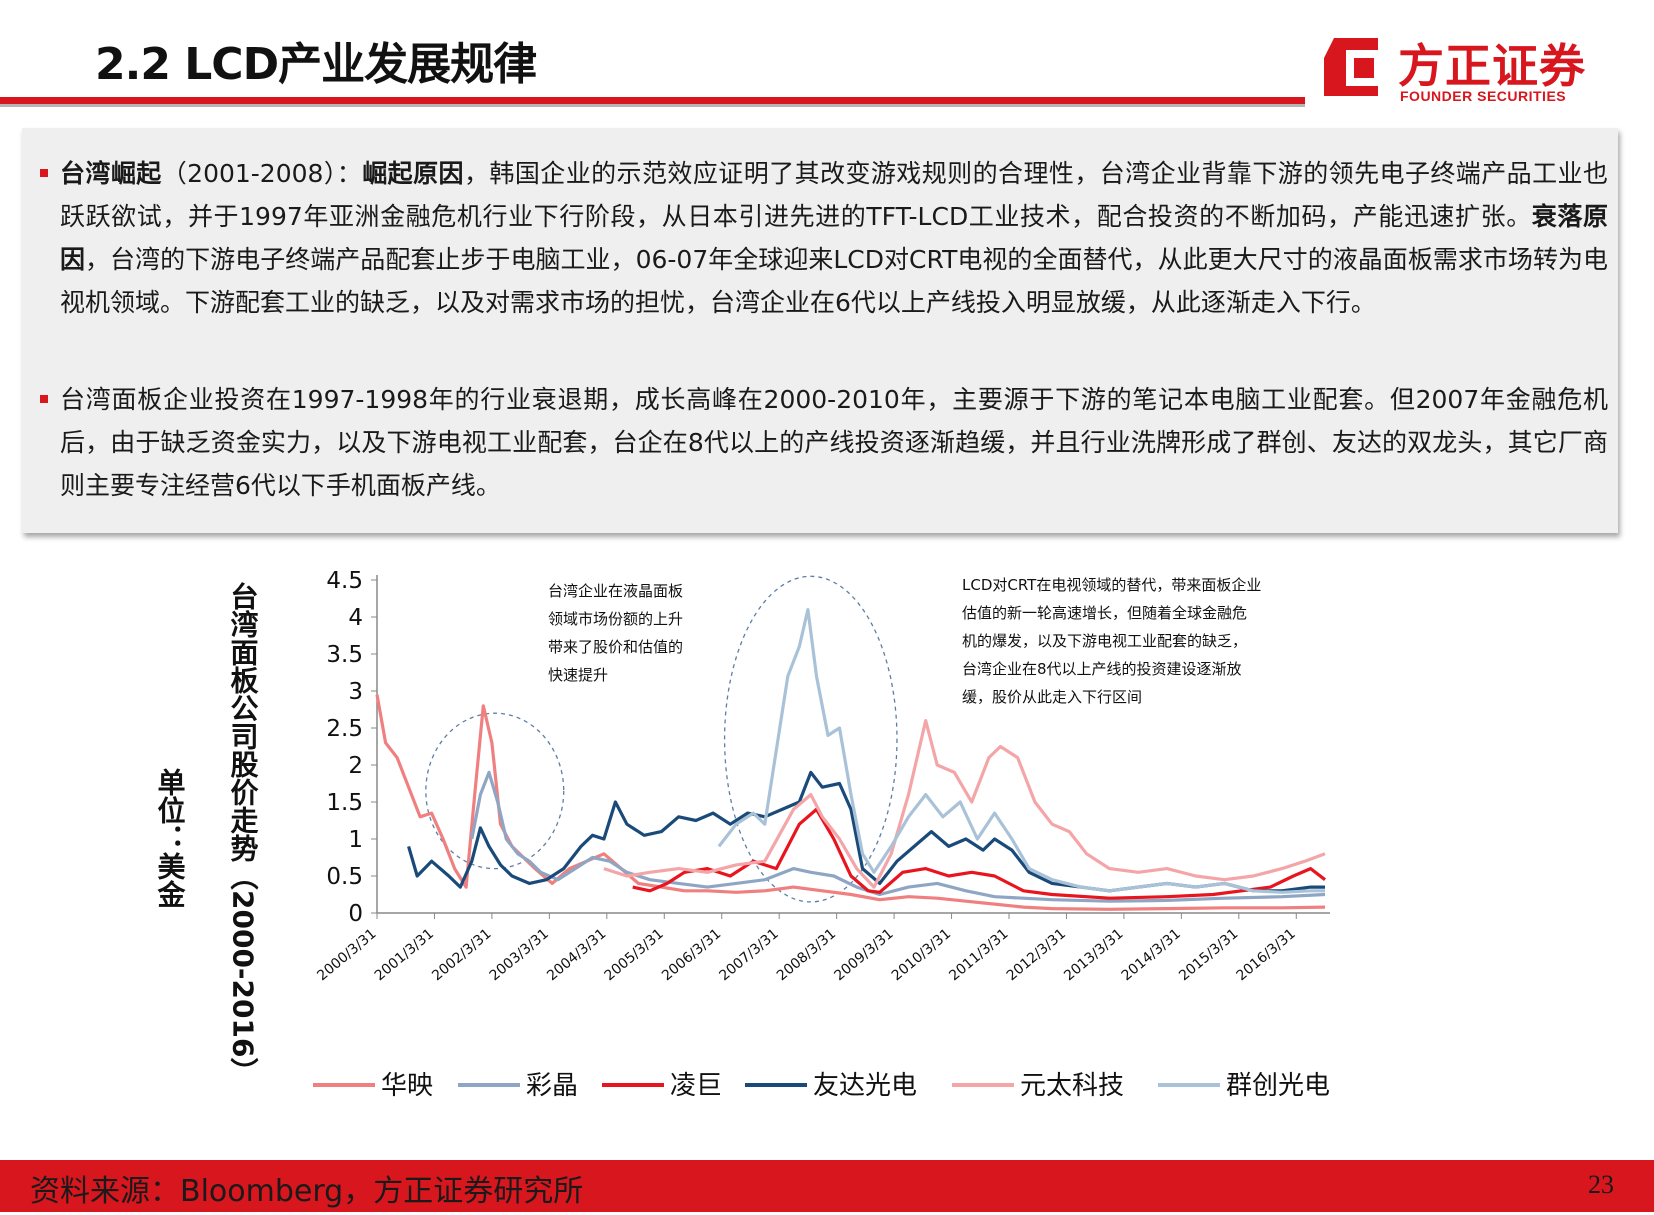 Image resolution: width=1654 pixels, height=1215 pixels. Describe the element at coordinates (552, 1086) in the screenshot. I see `legend-label: 彩晶` at that location.